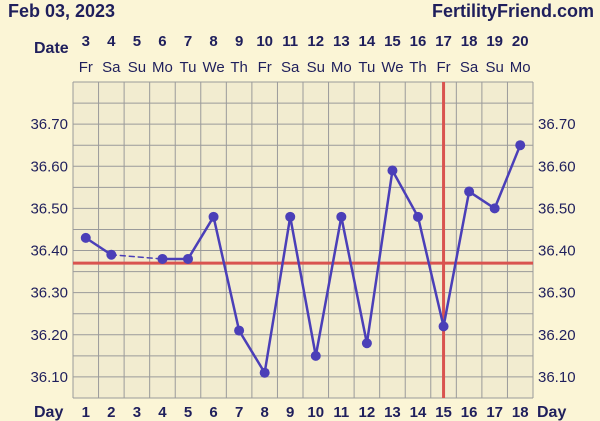  What do you see at coordinates (520, 412) in the screenshot?
I see `cycle-day-label: 18` at bounding box center [520, 412].